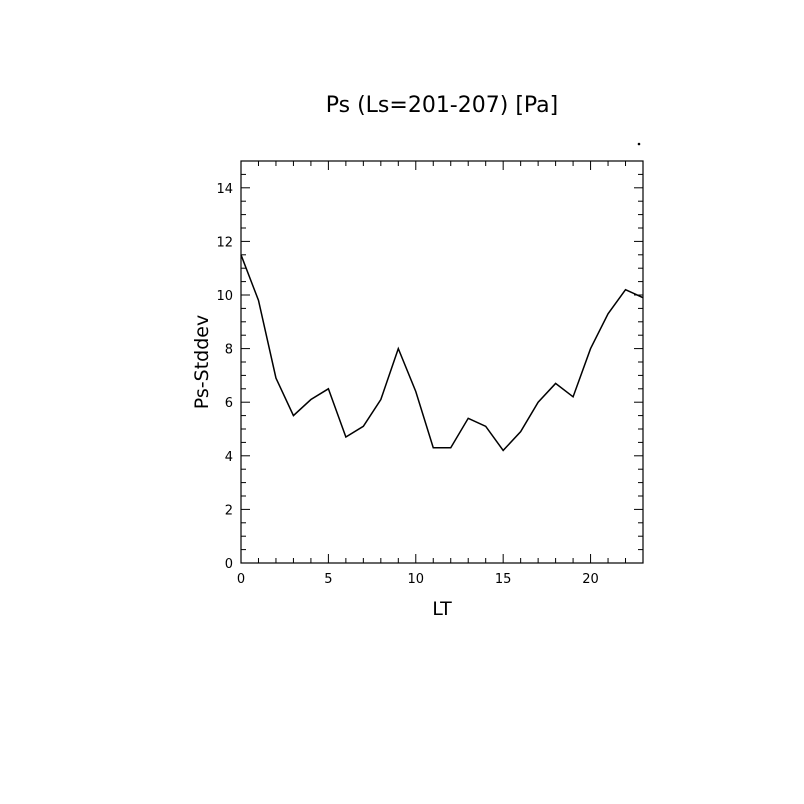 Image resolution: width=804 pixels, height=804 pixels. I want to click on x-tick-label: 15, so click(503, 579).